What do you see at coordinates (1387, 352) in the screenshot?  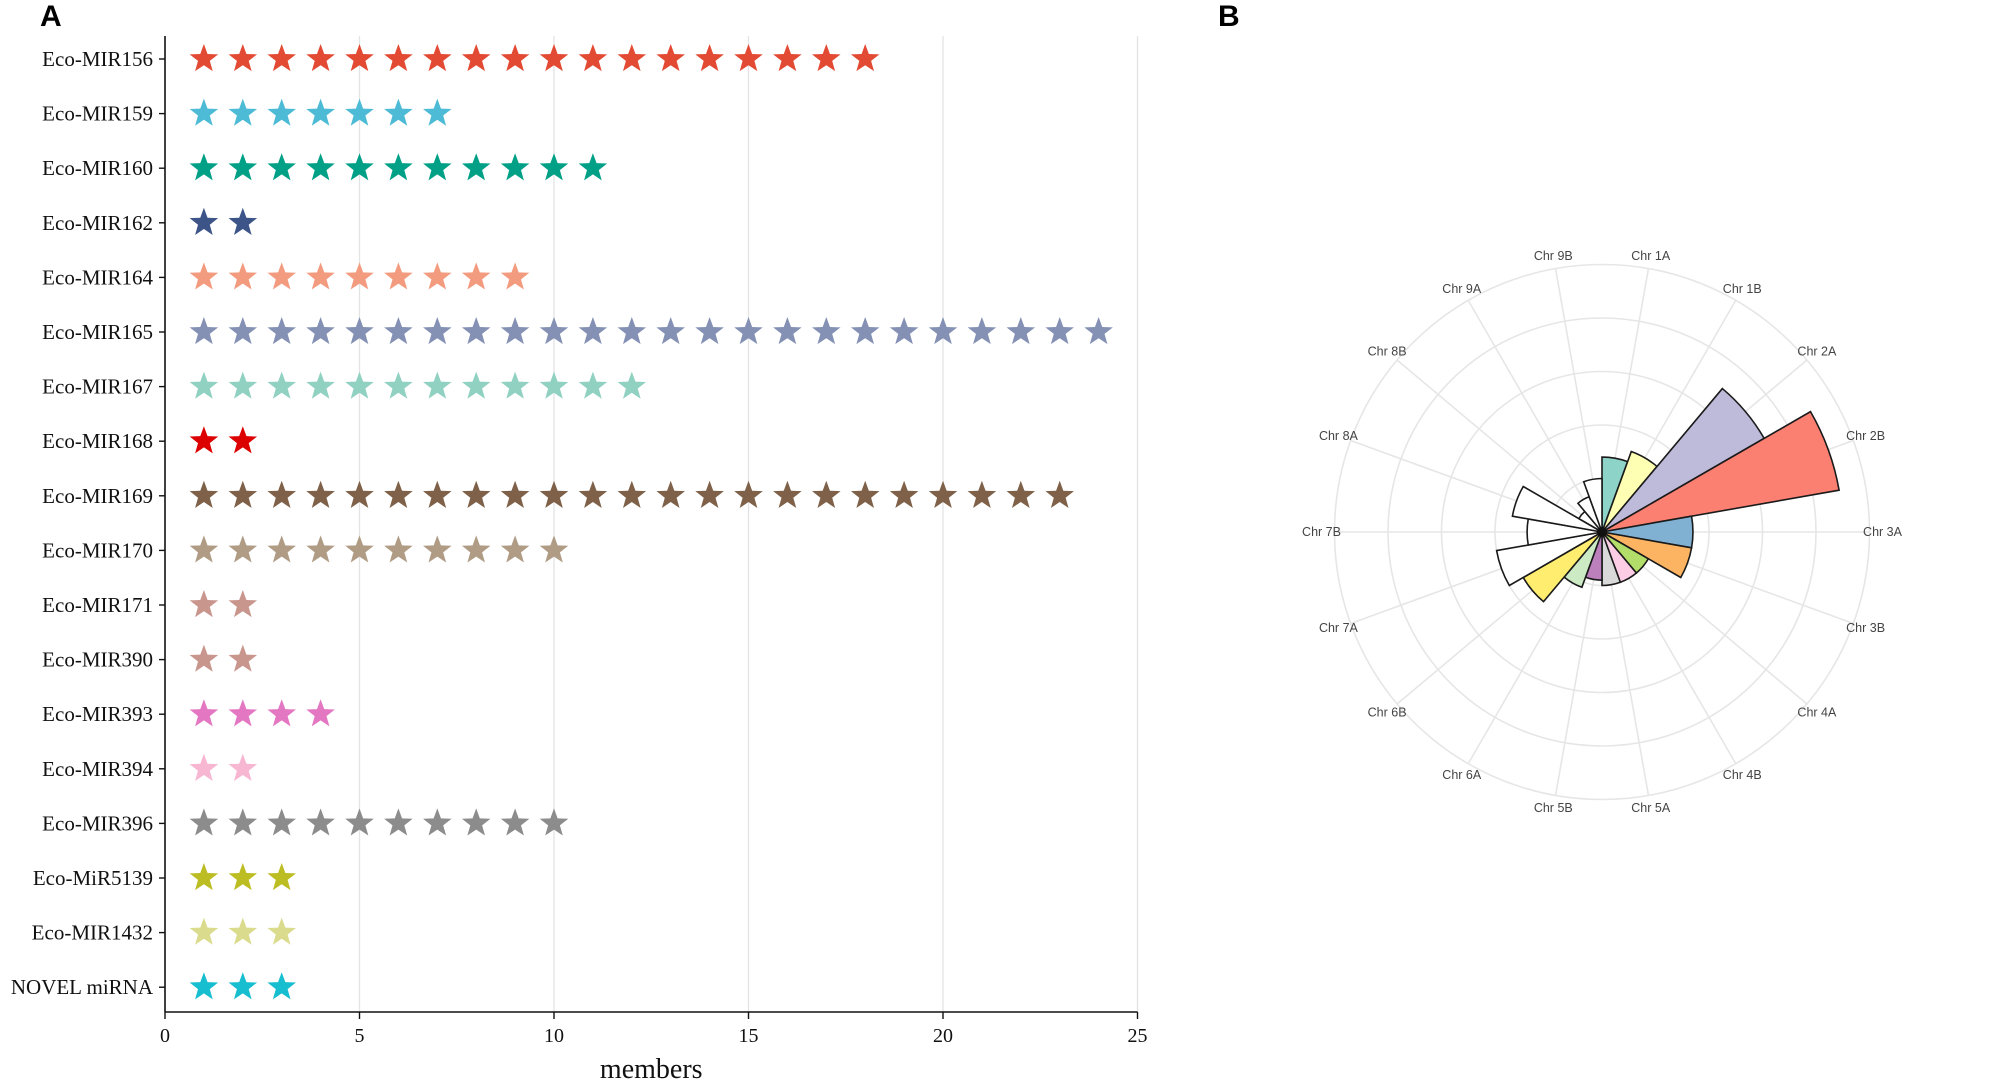 I see `chromosome-label: Chr 8B` at bounding box center [1387, 352].